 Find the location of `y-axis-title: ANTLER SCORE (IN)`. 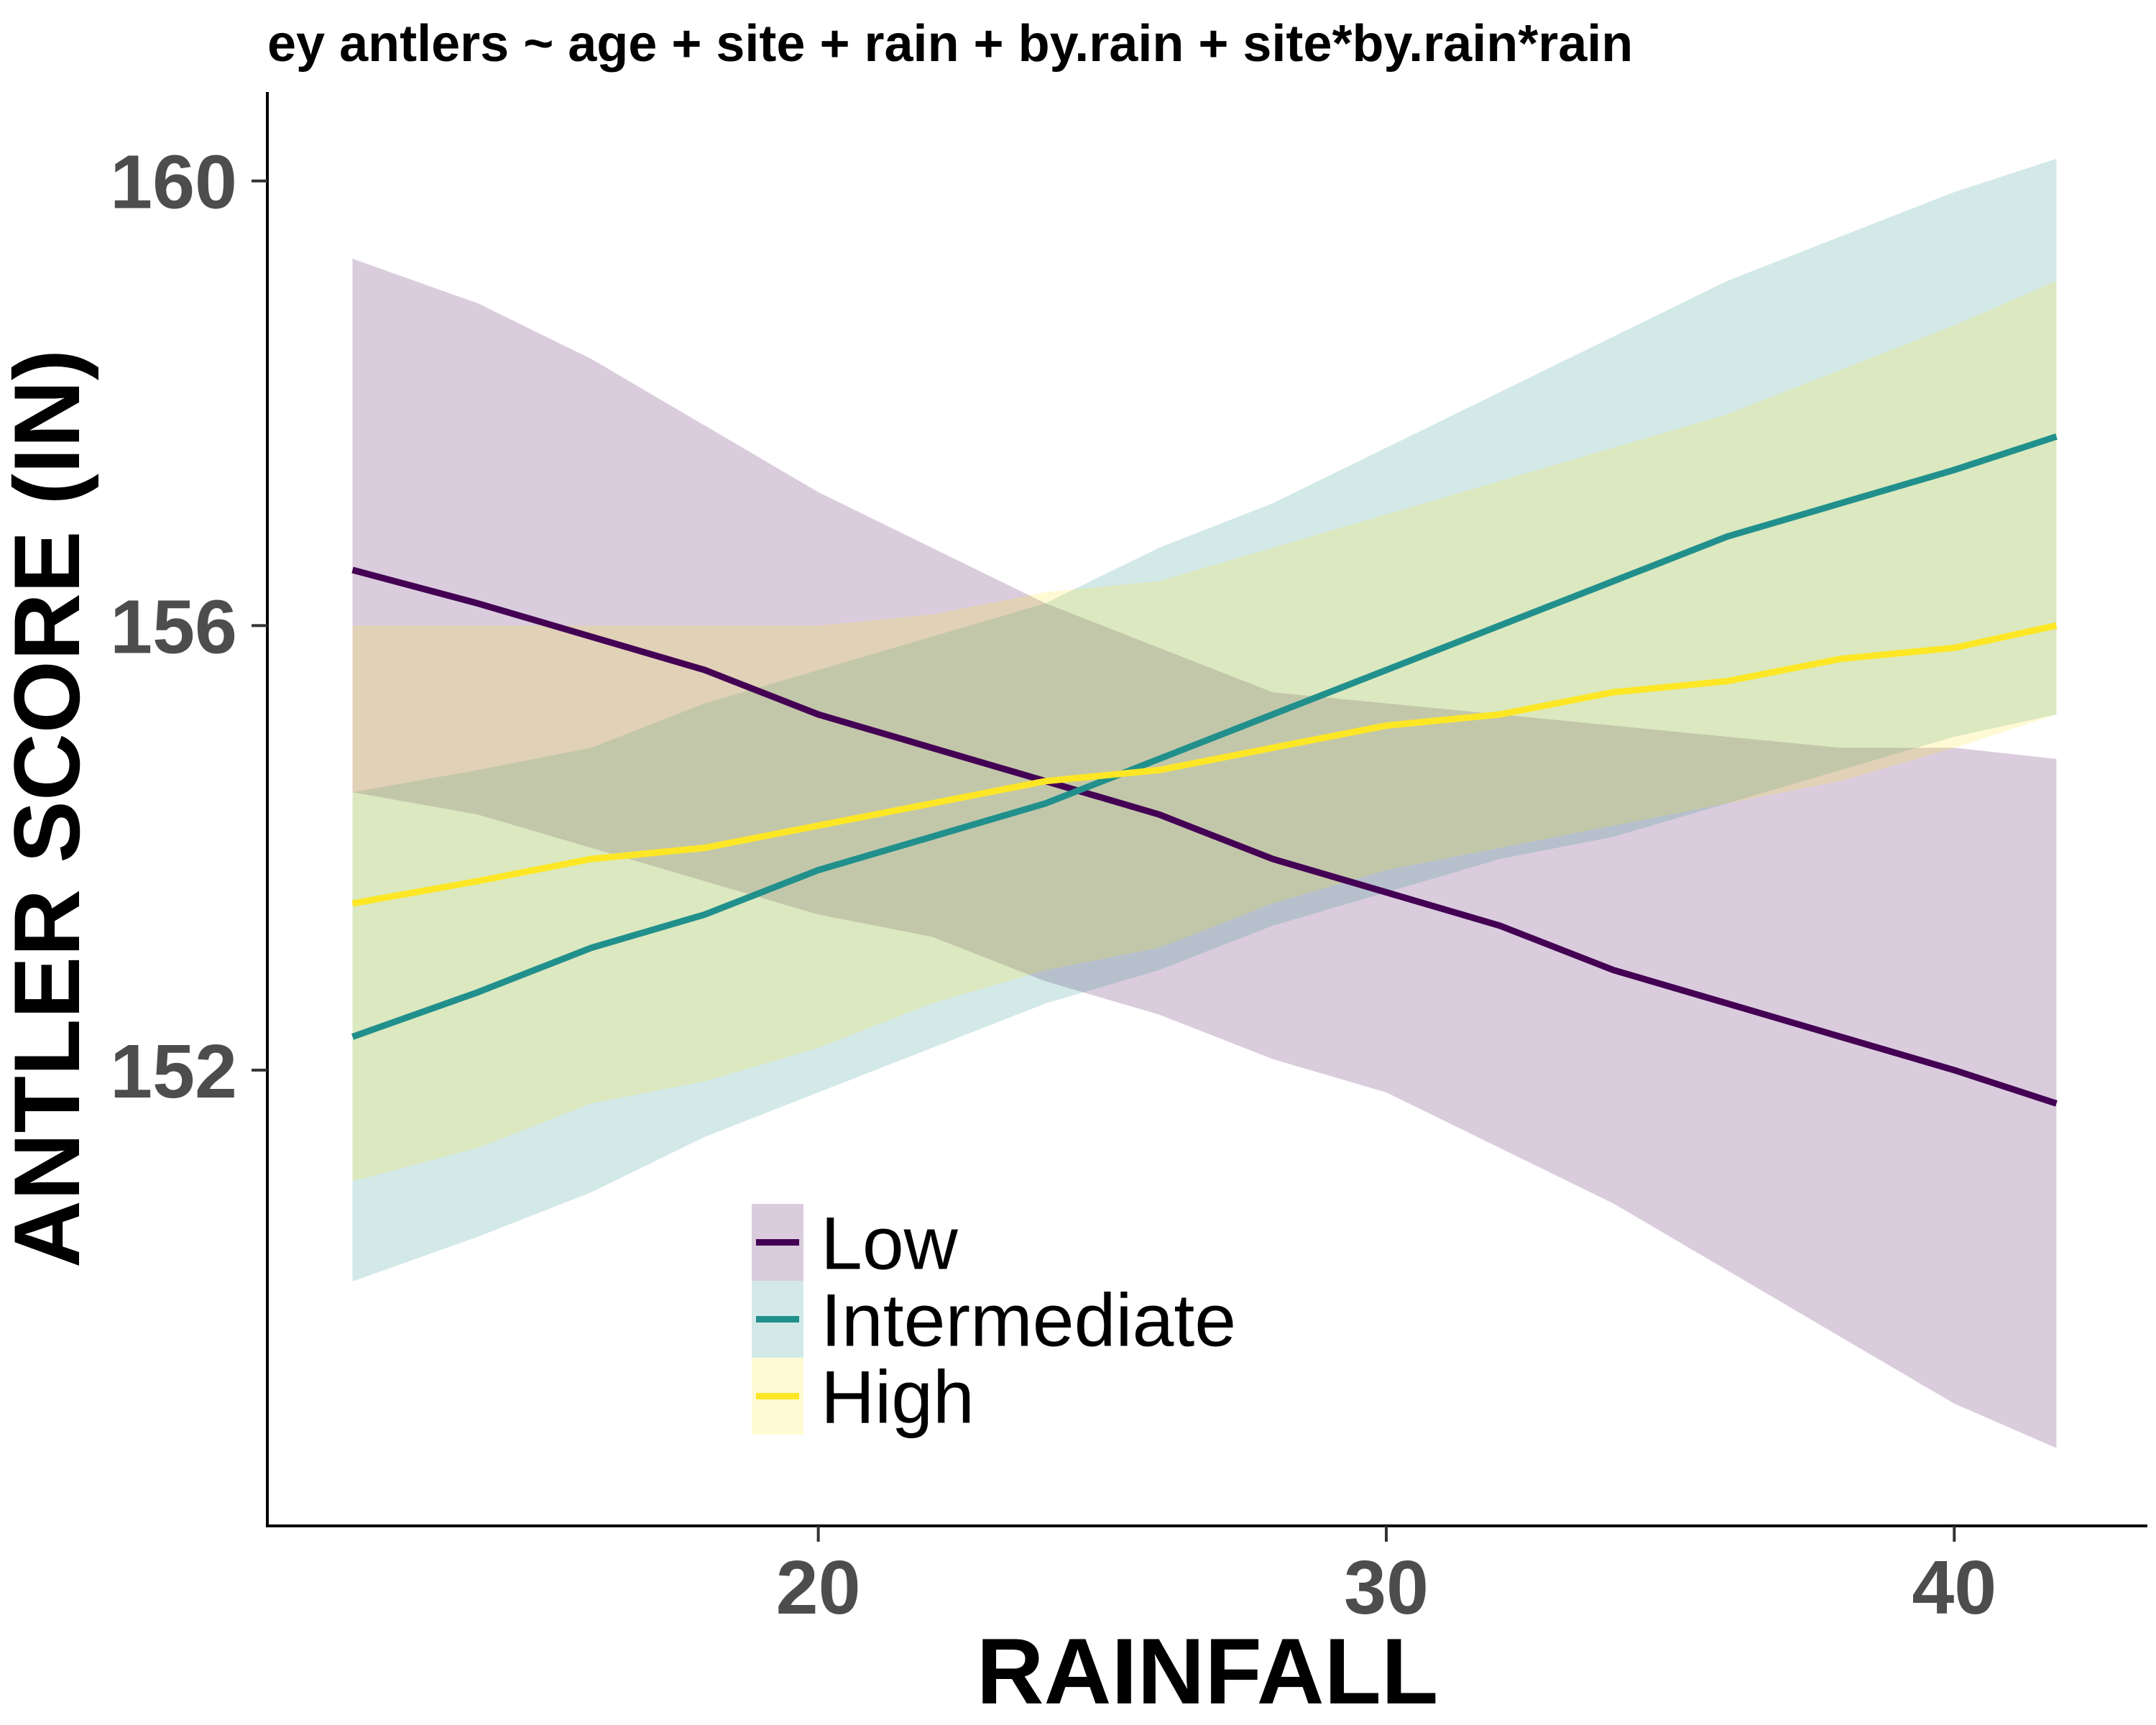

y-axis-title: ANTLER SCORE (IN) is located at coordinates (49, 808).